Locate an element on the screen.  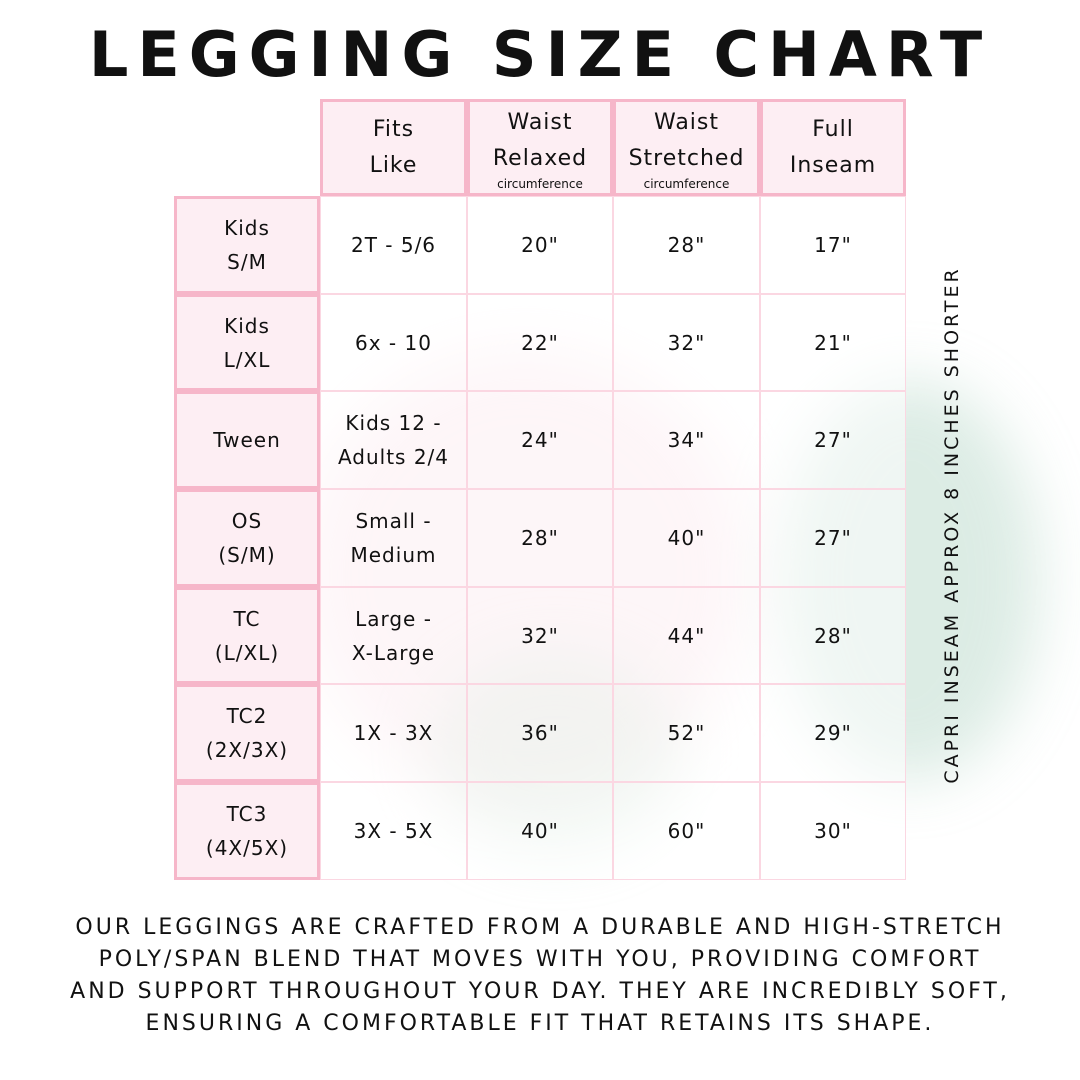
relaxed-cell: 22" is located at coordinates (540, 342).